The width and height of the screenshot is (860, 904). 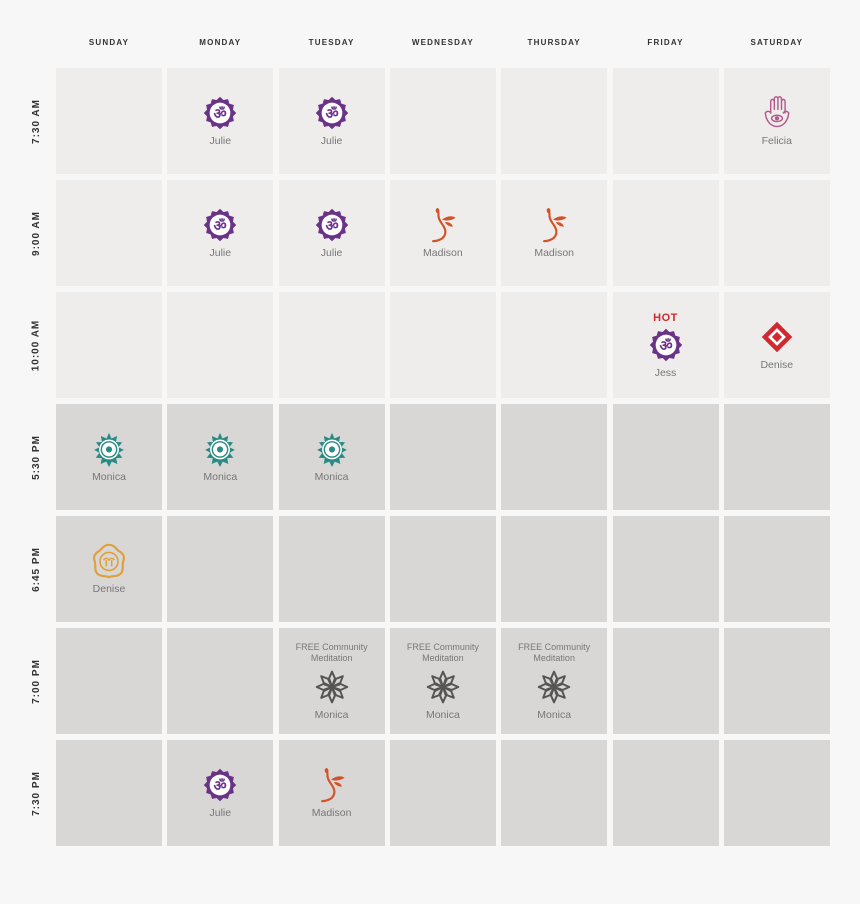 I want to click on class-entry: HOT ॐ Jess, so click(x=666, y=345).